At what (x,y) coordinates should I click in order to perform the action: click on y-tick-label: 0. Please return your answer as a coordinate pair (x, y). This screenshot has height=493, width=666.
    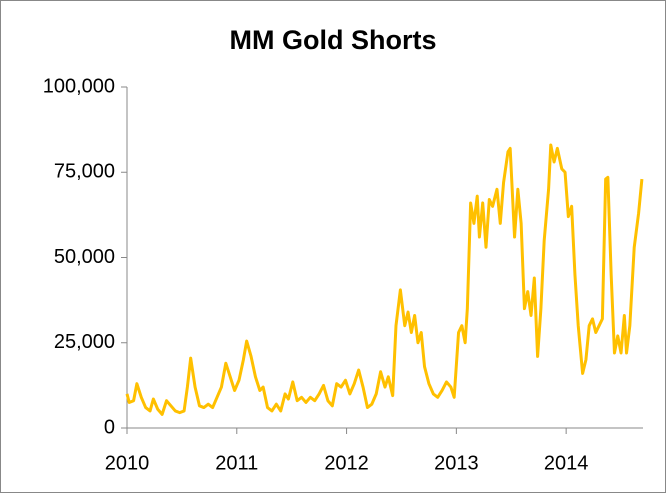
    Looking at the image, I should click on (109, 427).